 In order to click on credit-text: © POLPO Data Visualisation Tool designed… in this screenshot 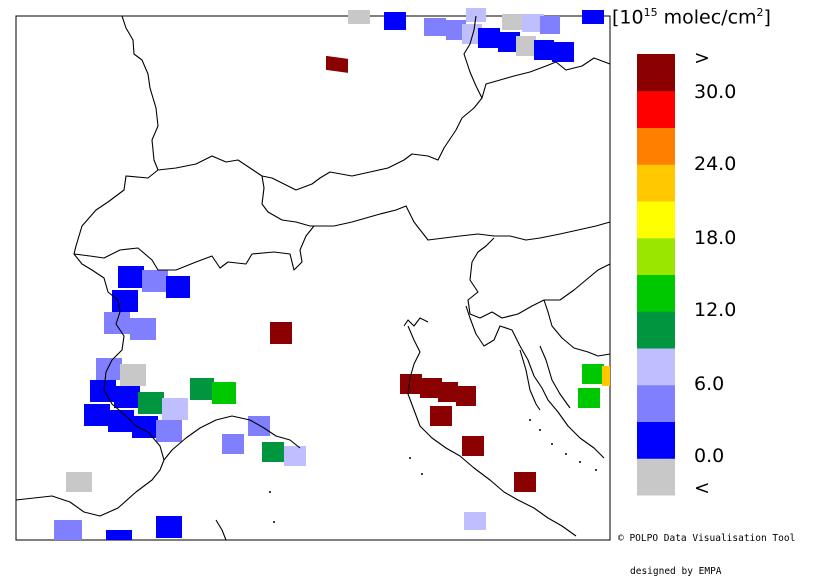, I will do `click(706, 549)`.